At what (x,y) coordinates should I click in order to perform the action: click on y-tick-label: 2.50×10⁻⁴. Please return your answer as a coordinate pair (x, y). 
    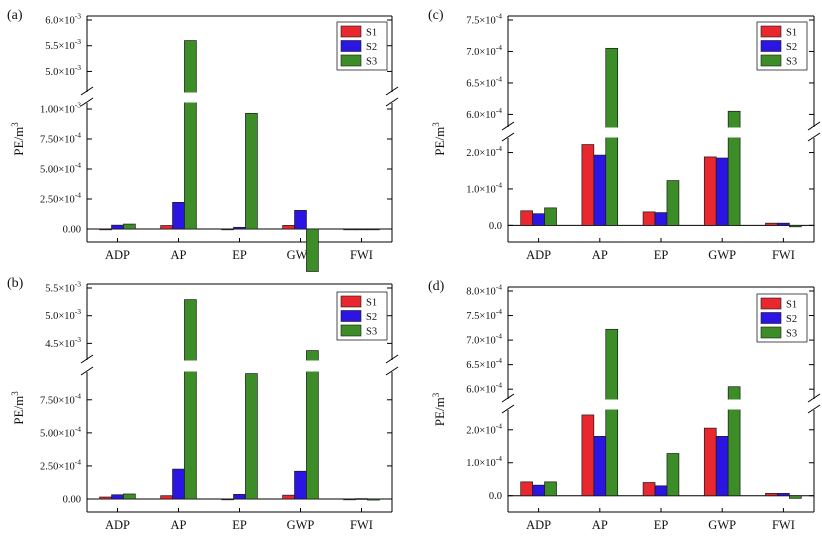
    Looking at the image, I should click on (60, 464).